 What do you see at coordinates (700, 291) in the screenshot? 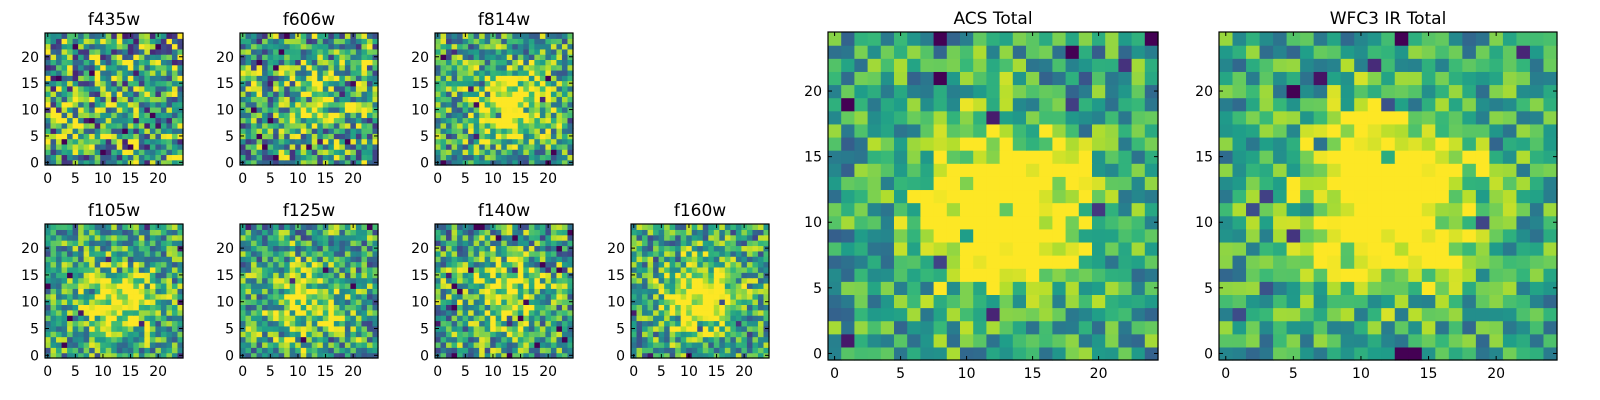
I see `plot-frame` at bounding box center [700, 291].